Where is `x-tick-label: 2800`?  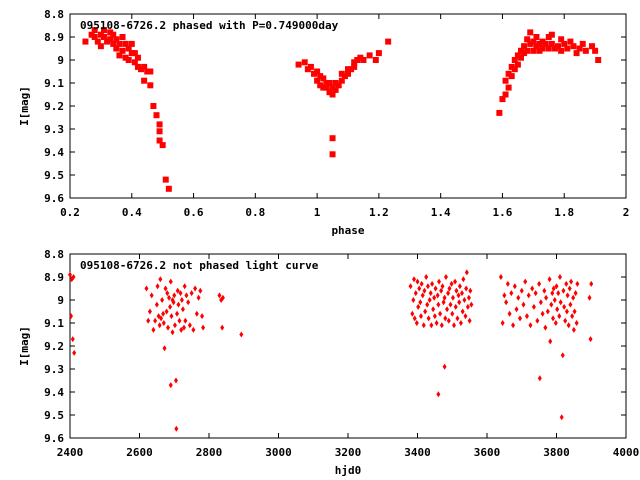 x-tick-label: 2800 is located at coordinates (209, 452).